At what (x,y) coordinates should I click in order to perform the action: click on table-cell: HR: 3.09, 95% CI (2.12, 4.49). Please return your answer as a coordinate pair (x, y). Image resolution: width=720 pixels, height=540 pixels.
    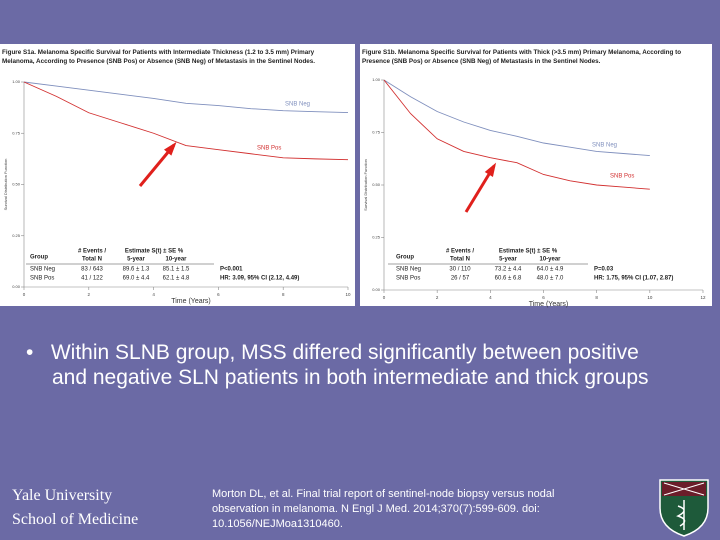
    Looking at the image, I should click on (259, 279).